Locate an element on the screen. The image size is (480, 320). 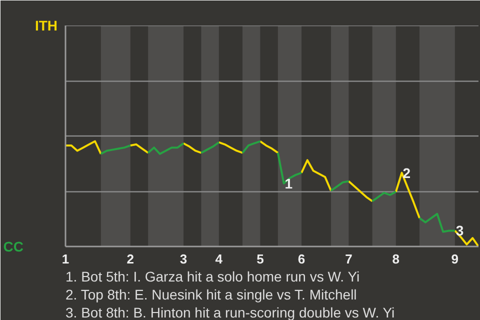
x-tick-label: 5 is located at coordinates (260, 259).